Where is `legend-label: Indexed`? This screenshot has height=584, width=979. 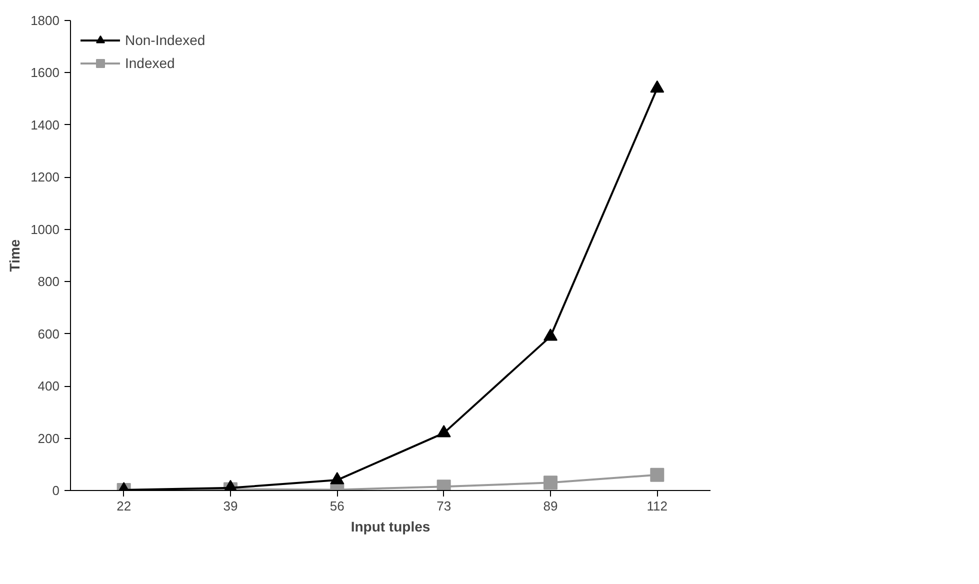
legend-label: Indexed is located at coordinates (150, 63).